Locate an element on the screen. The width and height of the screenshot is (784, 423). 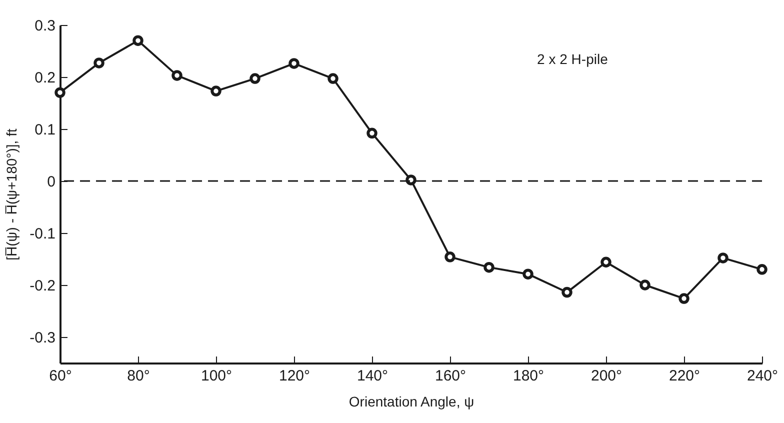
y-tick-label: -0.3 is located at coordinates (43, 338).